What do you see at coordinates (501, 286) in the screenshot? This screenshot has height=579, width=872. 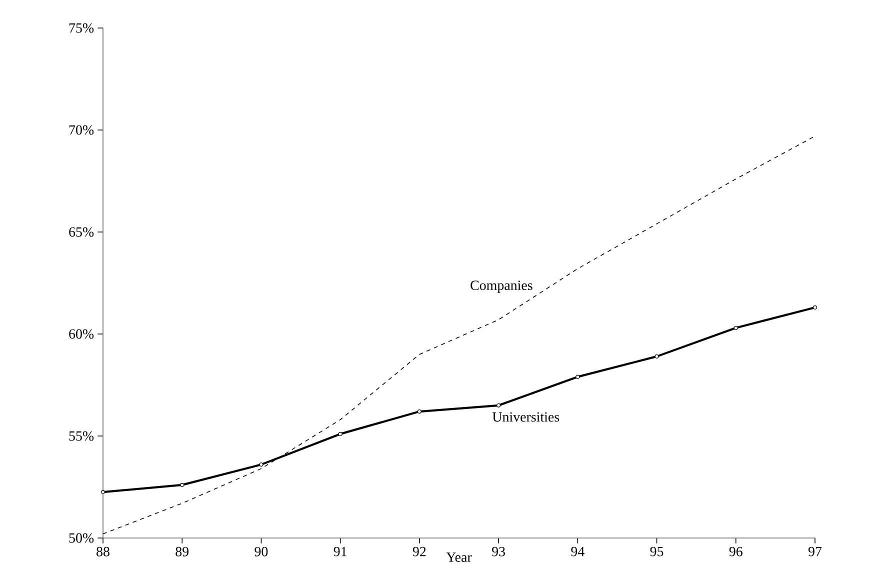 I see `series-label: Companies` at bounding box center [501, 286].